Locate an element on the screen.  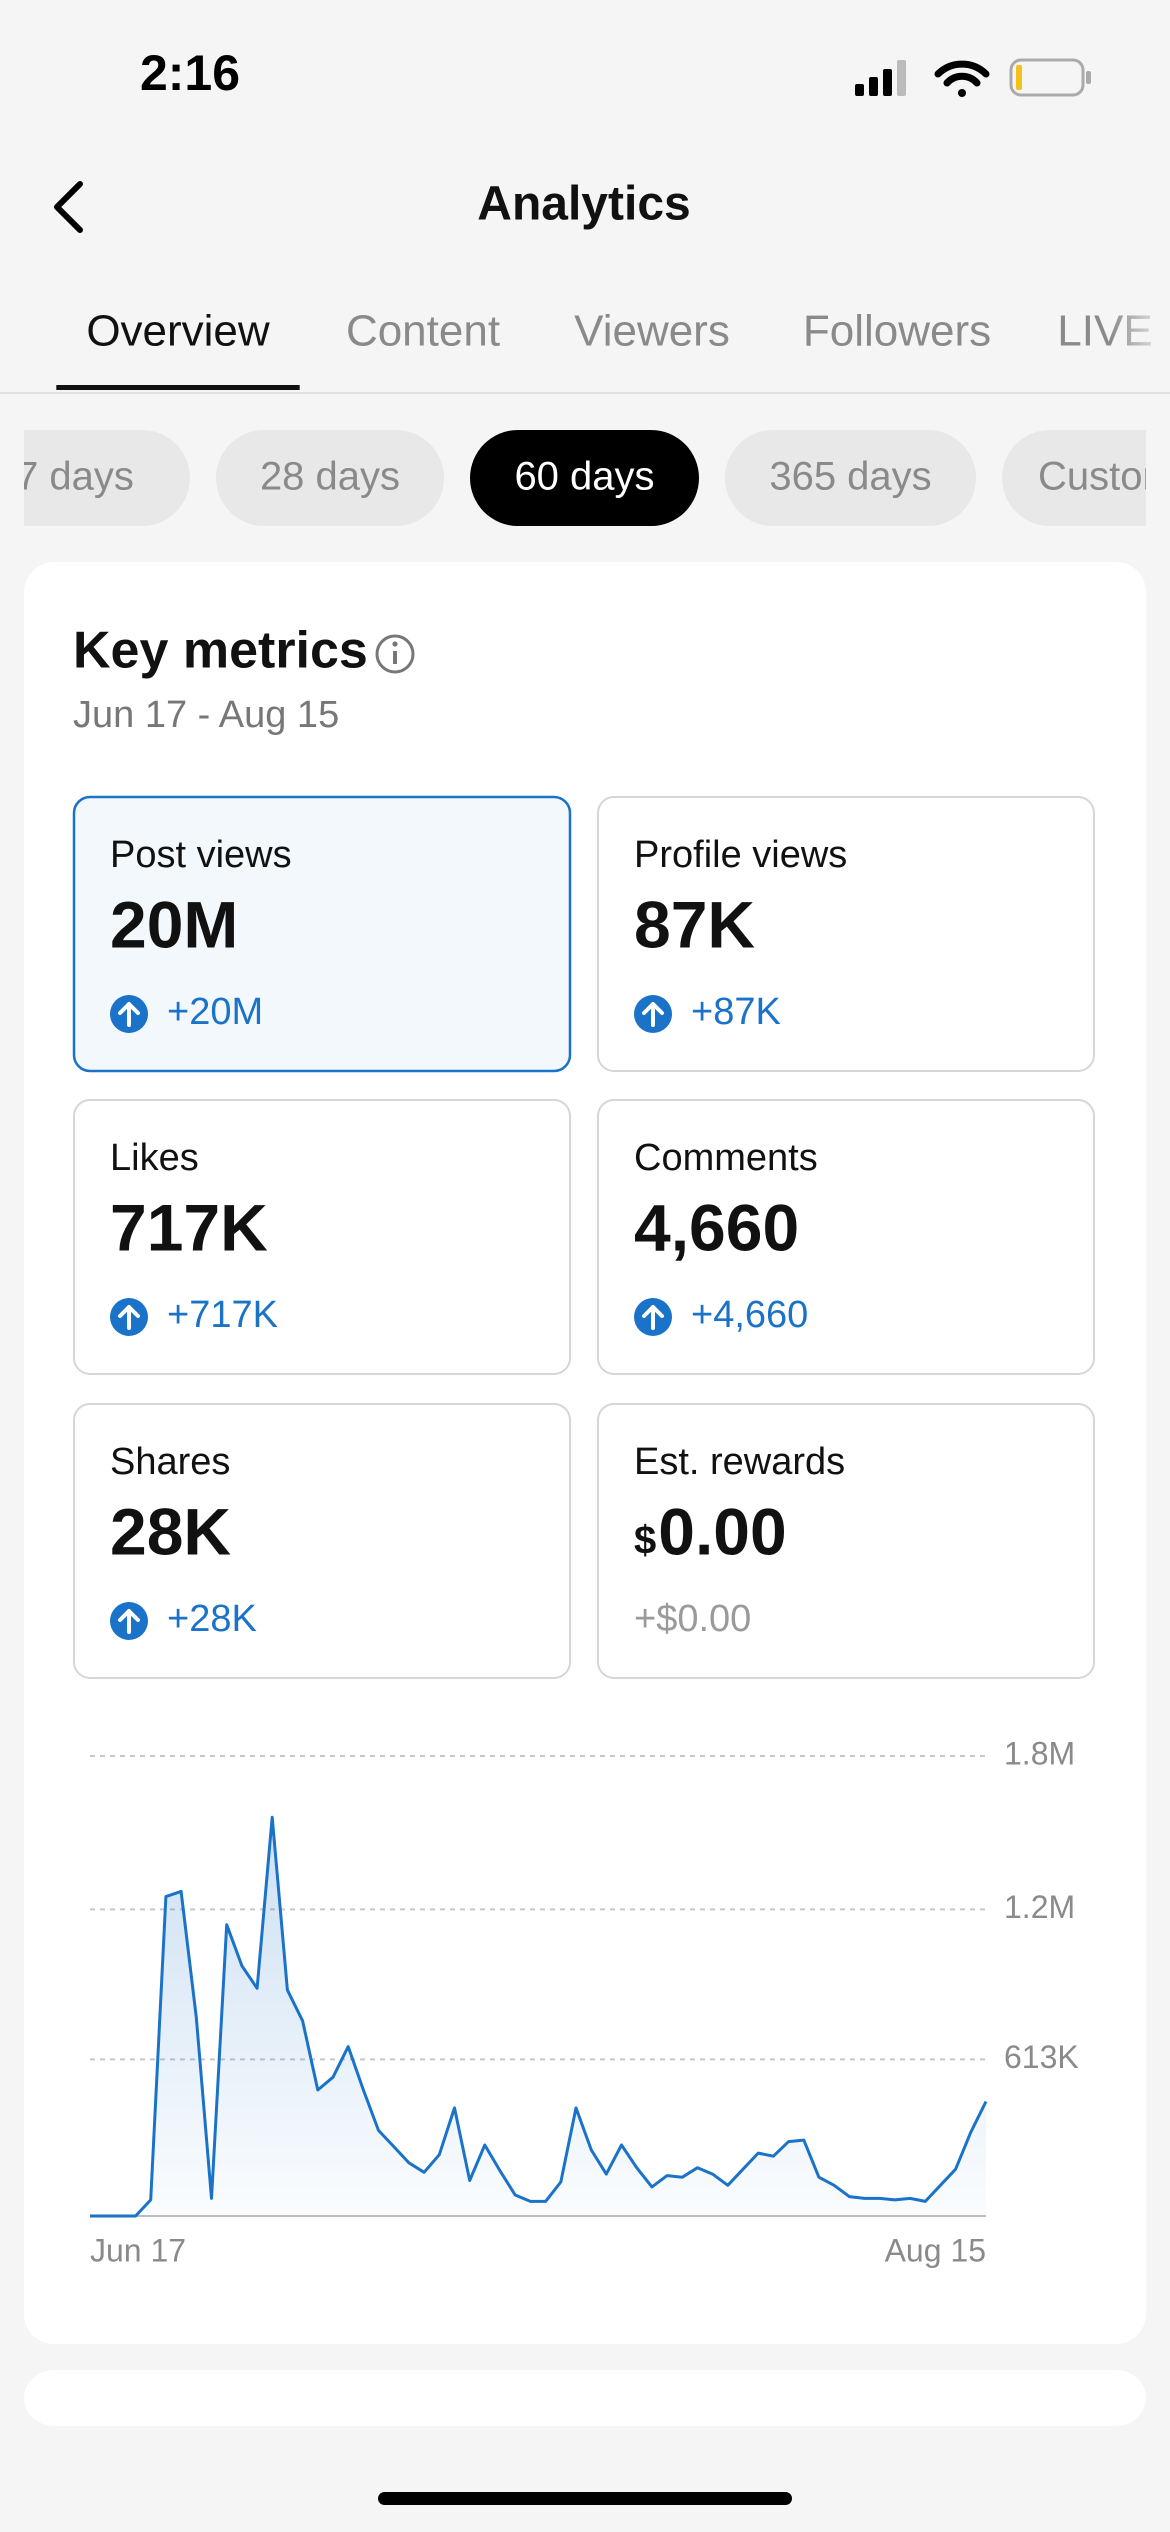
date-range: Jun 17 - Aug 15 is located at coordinates (206, 715).